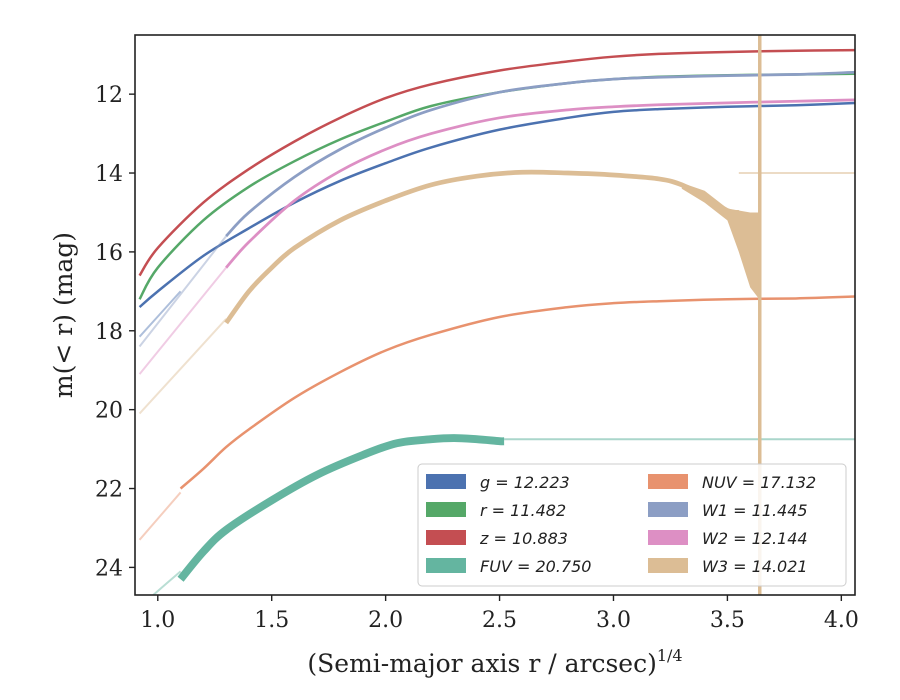  What do you see at coordinates (109, 490) in the screenshot?
I see `y-tick-label-5: 22` at bounding box center [109, 490].